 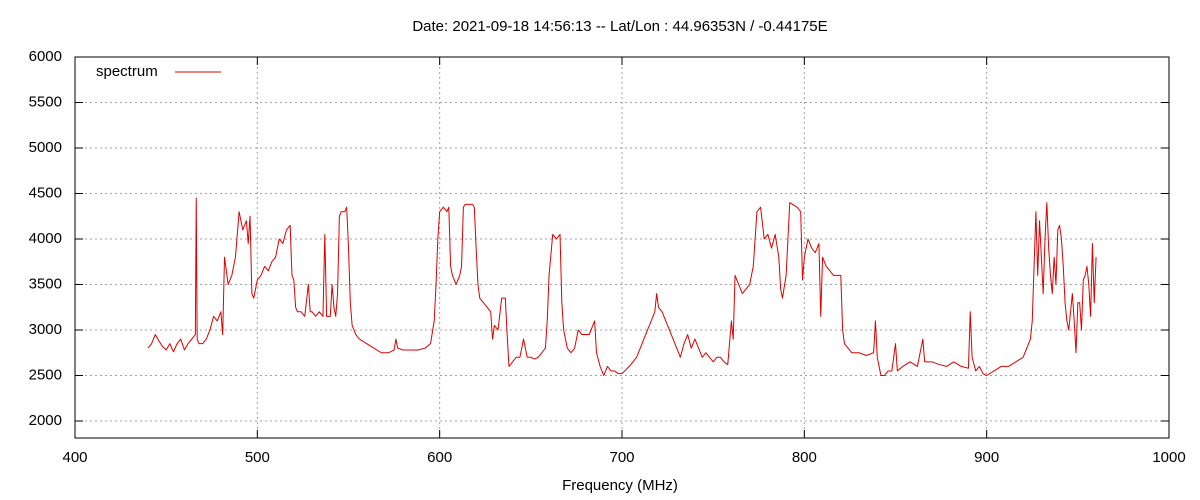 I want to click on y-tick-label: 4500, so click(x=45, y=192).